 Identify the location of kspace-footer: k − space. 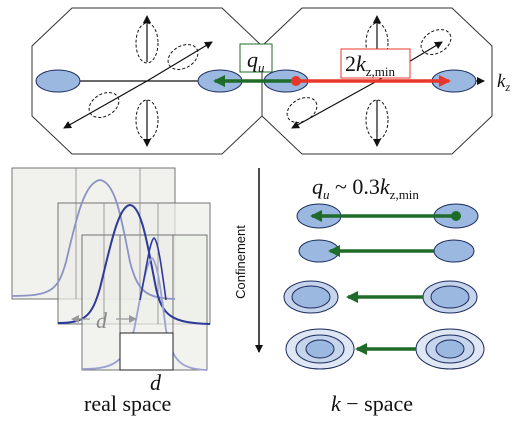
(372, 403).